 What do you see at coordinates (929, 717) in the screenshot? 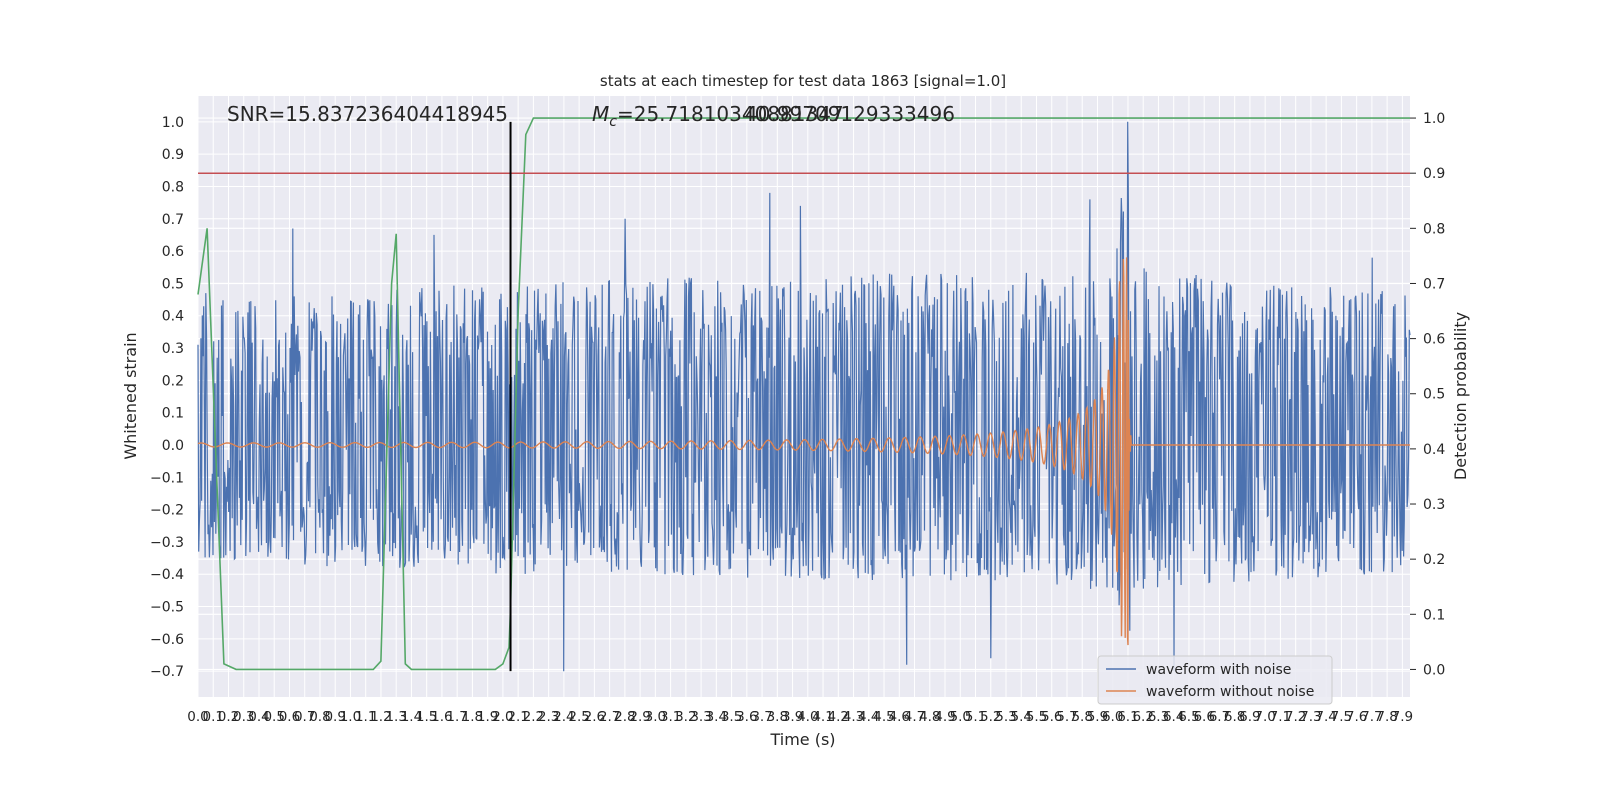
I see `x-tick-label: 4.8` at bounding box center [929, 717].